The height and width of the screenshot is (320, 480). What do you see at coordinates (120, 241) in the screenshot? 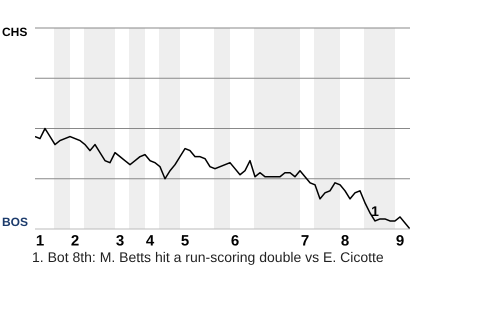
I see `x-tick-label: 3` at bounding box center [120, 241].